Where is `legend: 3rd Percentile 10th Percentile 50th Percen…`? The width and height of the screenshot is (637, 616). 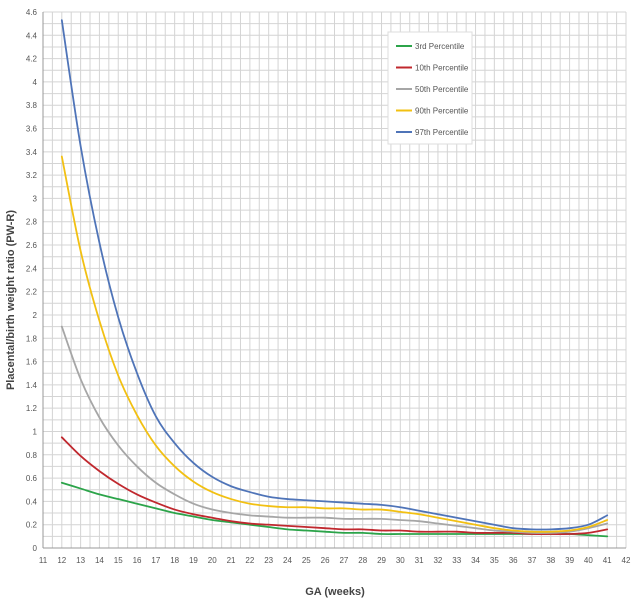 legend: 3rd Percentile 10th Percentile 50th Percen… is located at coordinates (430, 88).